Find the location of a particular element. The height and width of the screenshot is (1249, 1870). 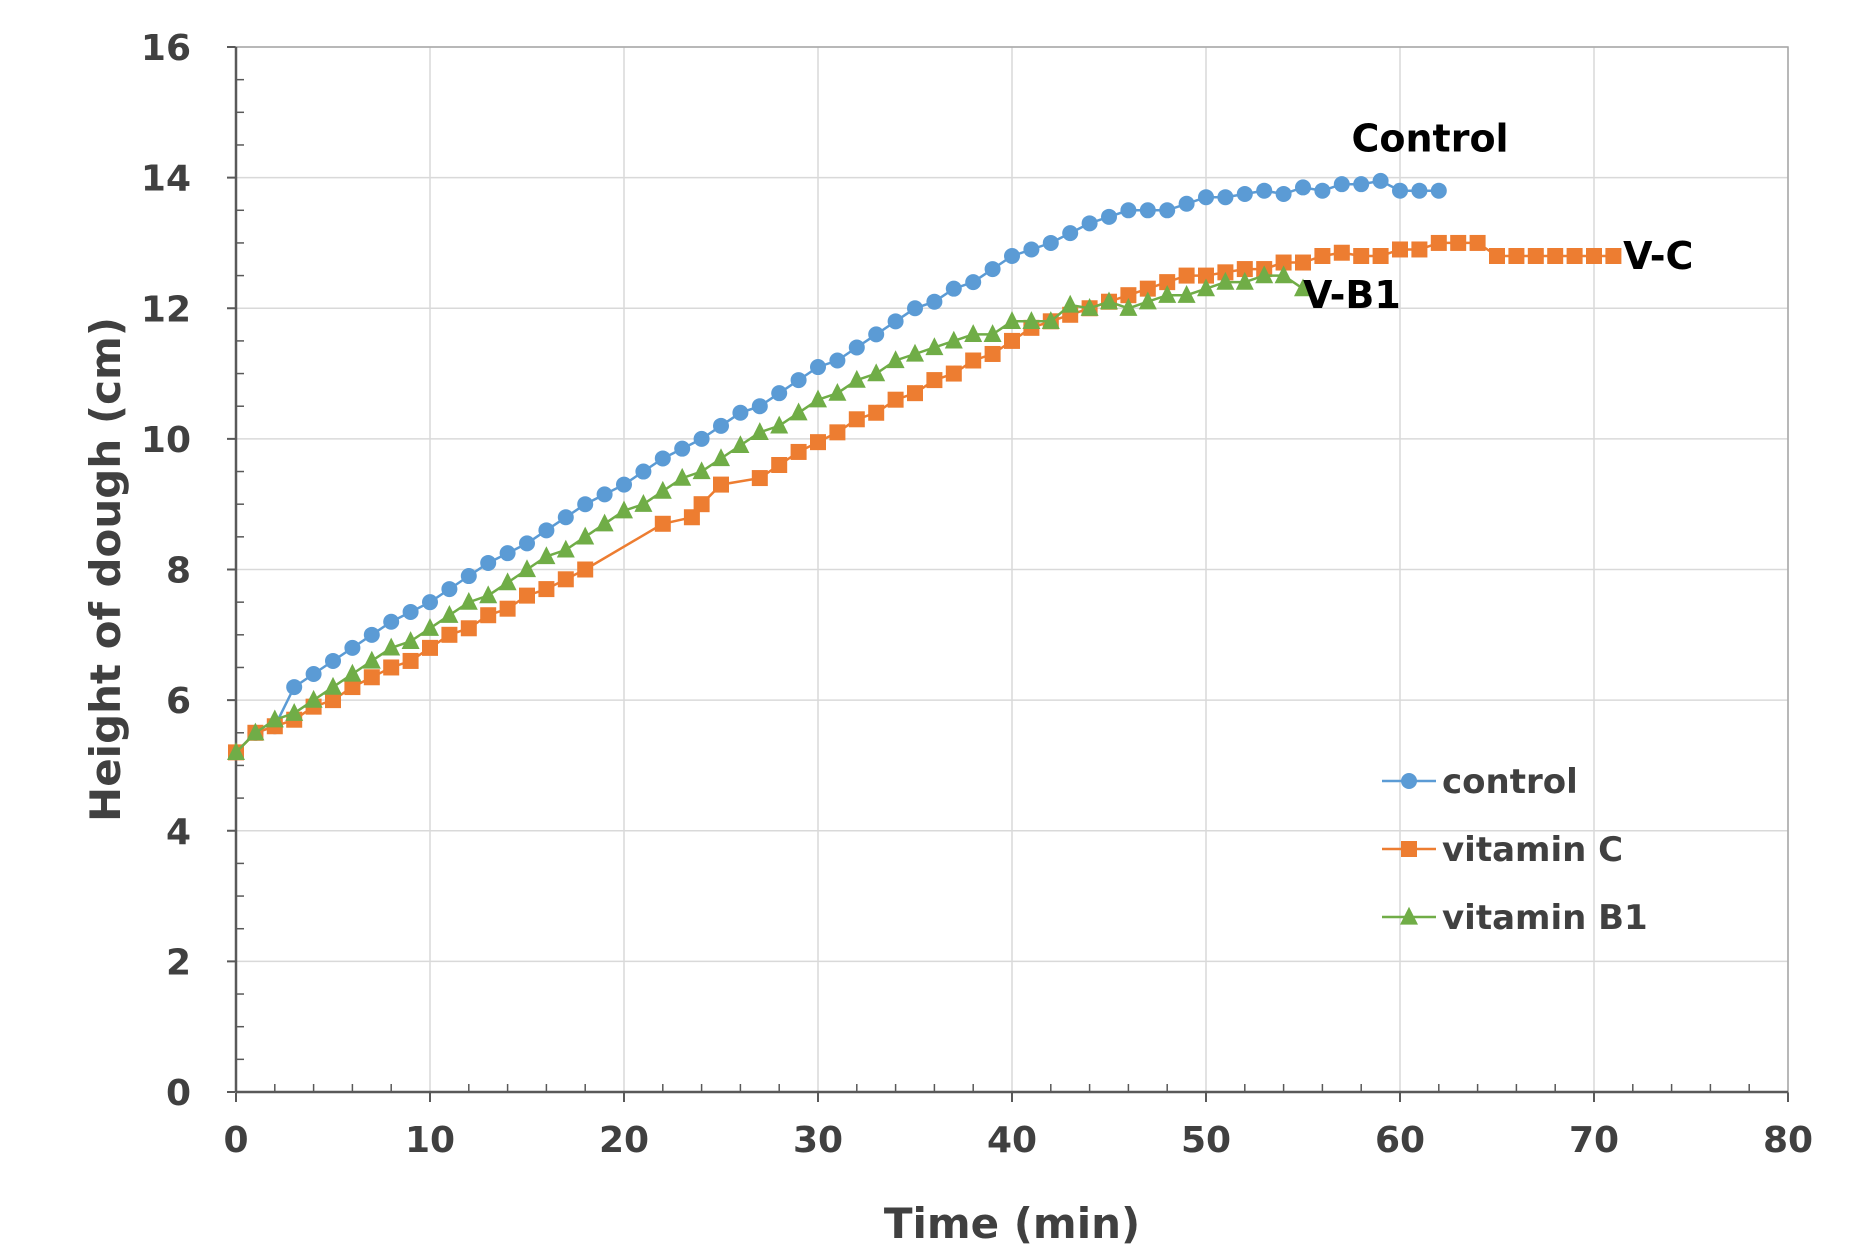

y-tick-label: 16 is located at coordinates (166, 48).